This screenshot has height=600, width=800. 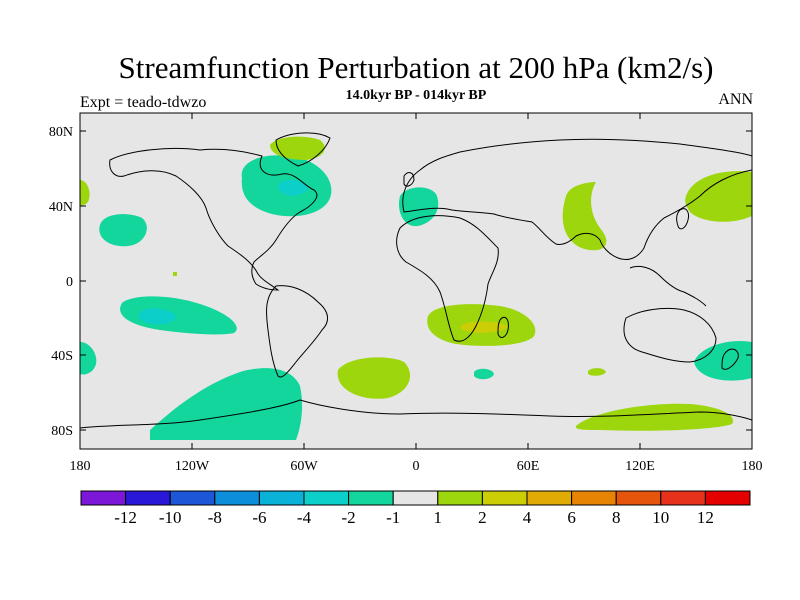 I want to click on colorbar-label: -12, so click(x=125, y=517).